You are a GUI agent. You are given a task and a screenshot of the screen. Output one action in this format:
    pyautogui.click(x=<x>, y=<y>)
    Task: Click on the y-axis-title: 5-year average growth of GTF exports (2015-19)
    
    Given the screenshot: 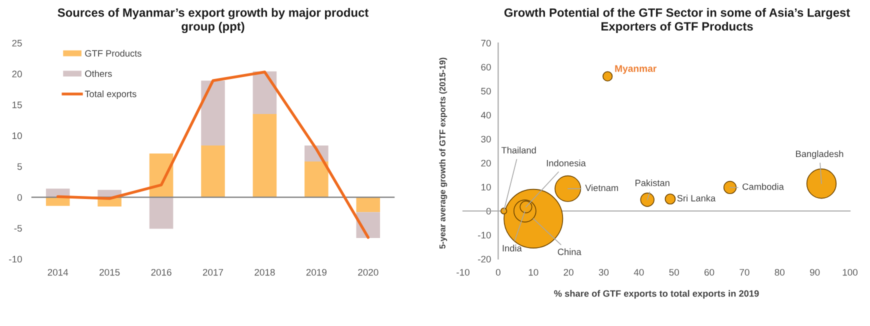 What is the action you would take?
    pyautogui.click(x=443, y=153)
    